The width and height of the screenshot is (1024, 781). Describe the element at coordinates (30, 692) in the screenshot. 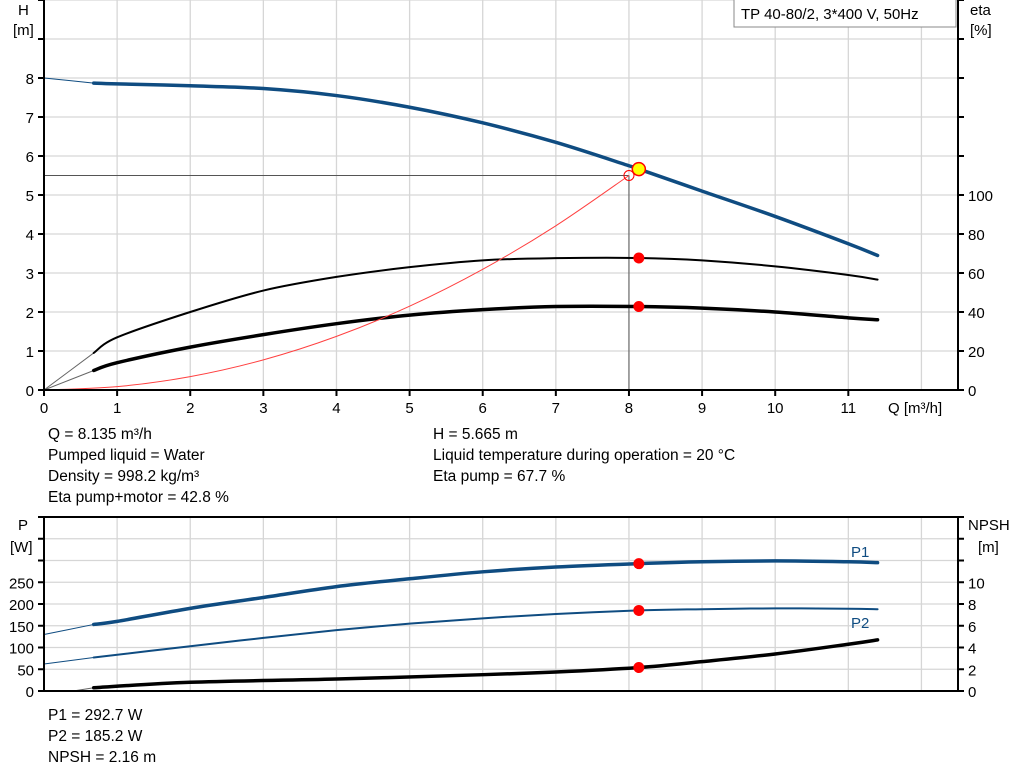

I see `y-tick-label-p: 0` at that location.